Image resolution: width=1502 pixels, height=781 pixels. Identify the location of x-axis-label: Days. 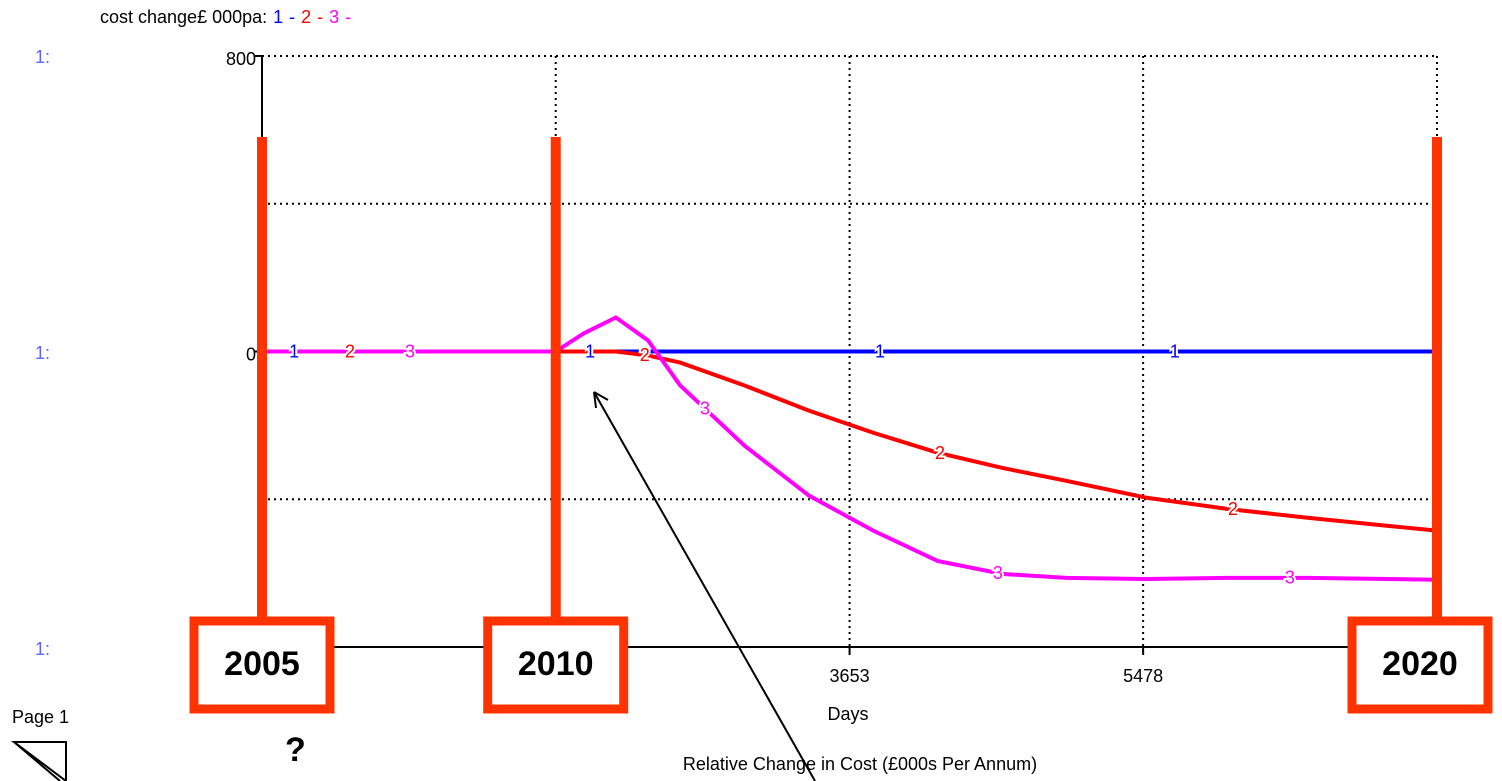
(847, 714).